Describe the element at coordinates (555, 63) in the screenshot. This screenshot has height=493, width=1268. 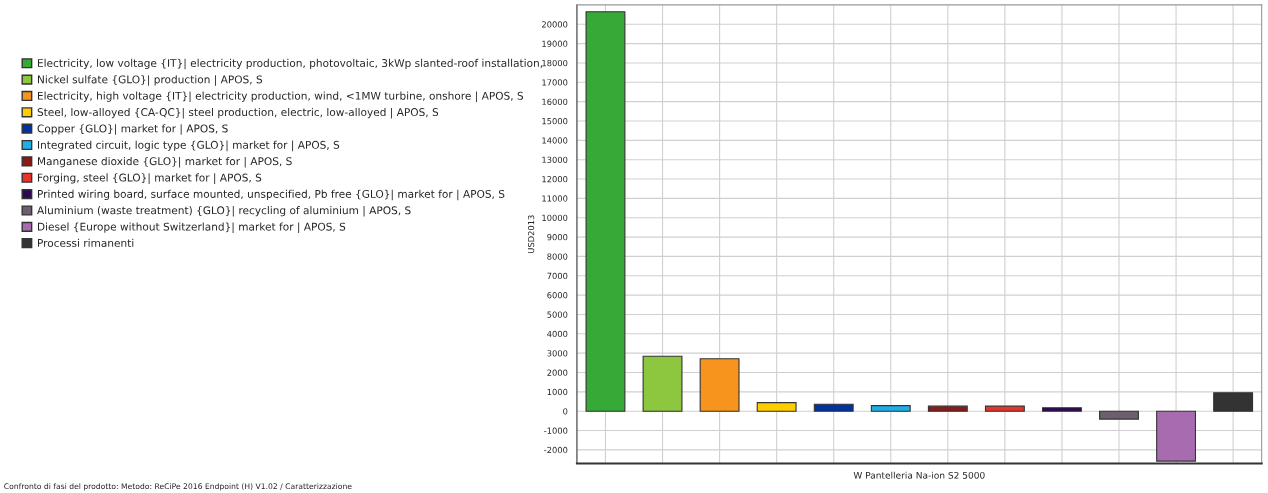
I see `y-tick-label: 18000` at that location.